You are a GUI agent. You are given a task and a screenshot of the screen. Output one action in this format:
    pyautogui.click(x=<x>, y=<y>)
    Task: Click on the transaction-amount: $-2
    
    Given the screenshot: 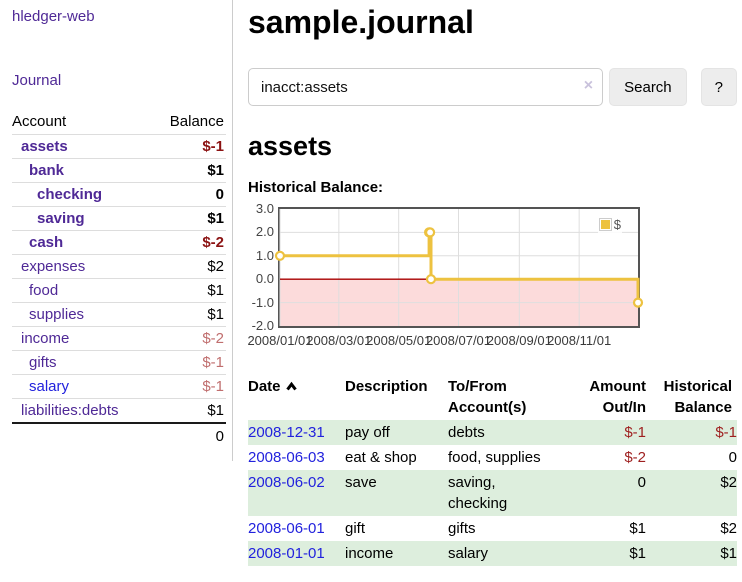 What is the action you would take?
    pyautogui.click(x=635, y=457)
    